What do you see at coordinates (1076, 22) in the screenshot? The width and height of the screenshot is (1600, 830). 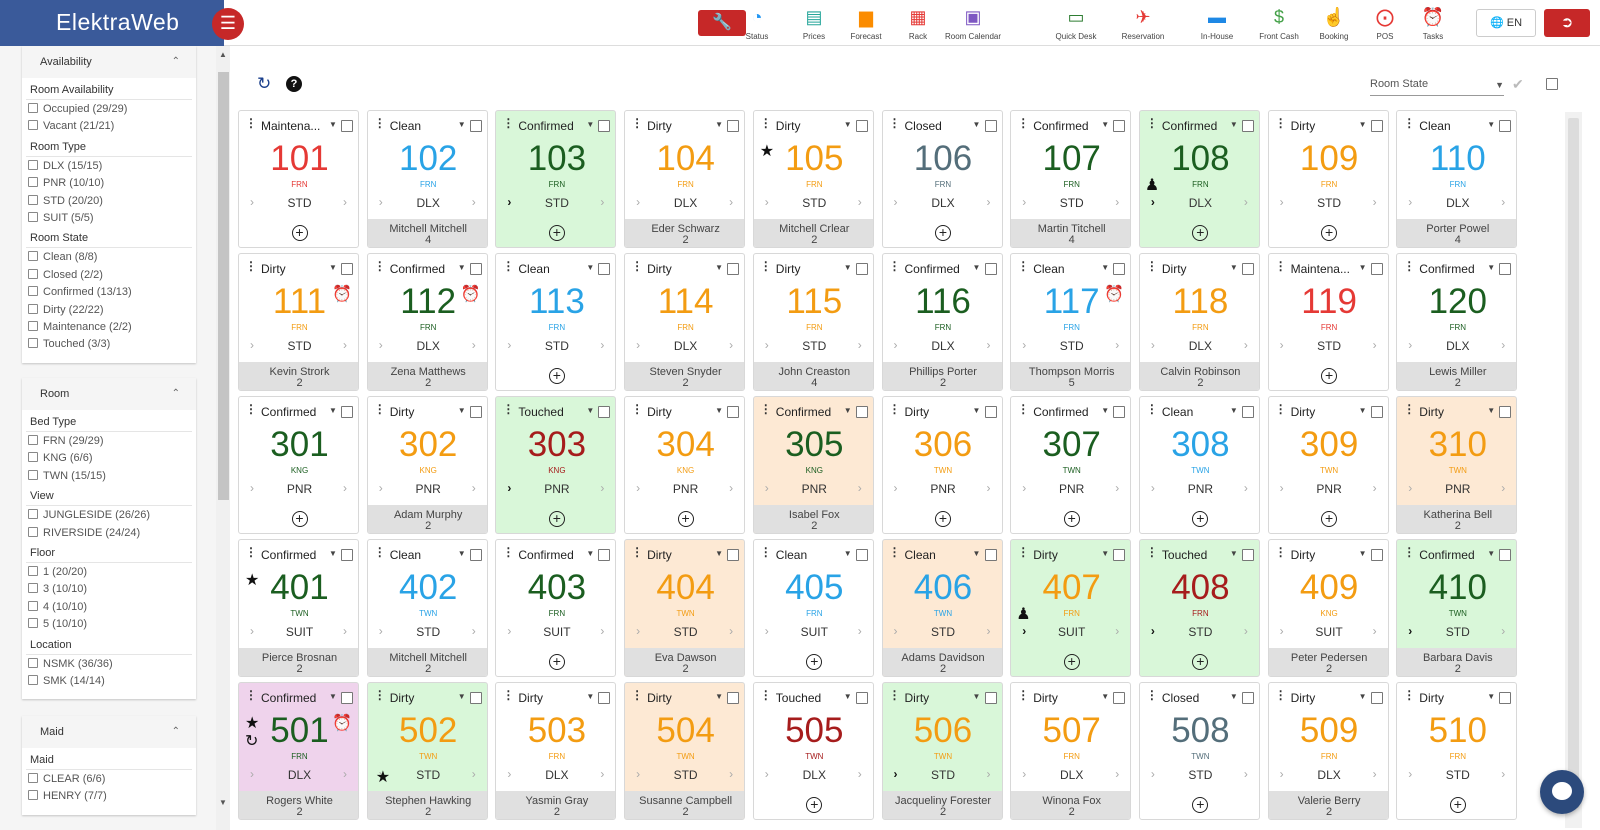 I see `nav-quick-desk: ▭ Quick Desk` at bounding box center [1076, 22].